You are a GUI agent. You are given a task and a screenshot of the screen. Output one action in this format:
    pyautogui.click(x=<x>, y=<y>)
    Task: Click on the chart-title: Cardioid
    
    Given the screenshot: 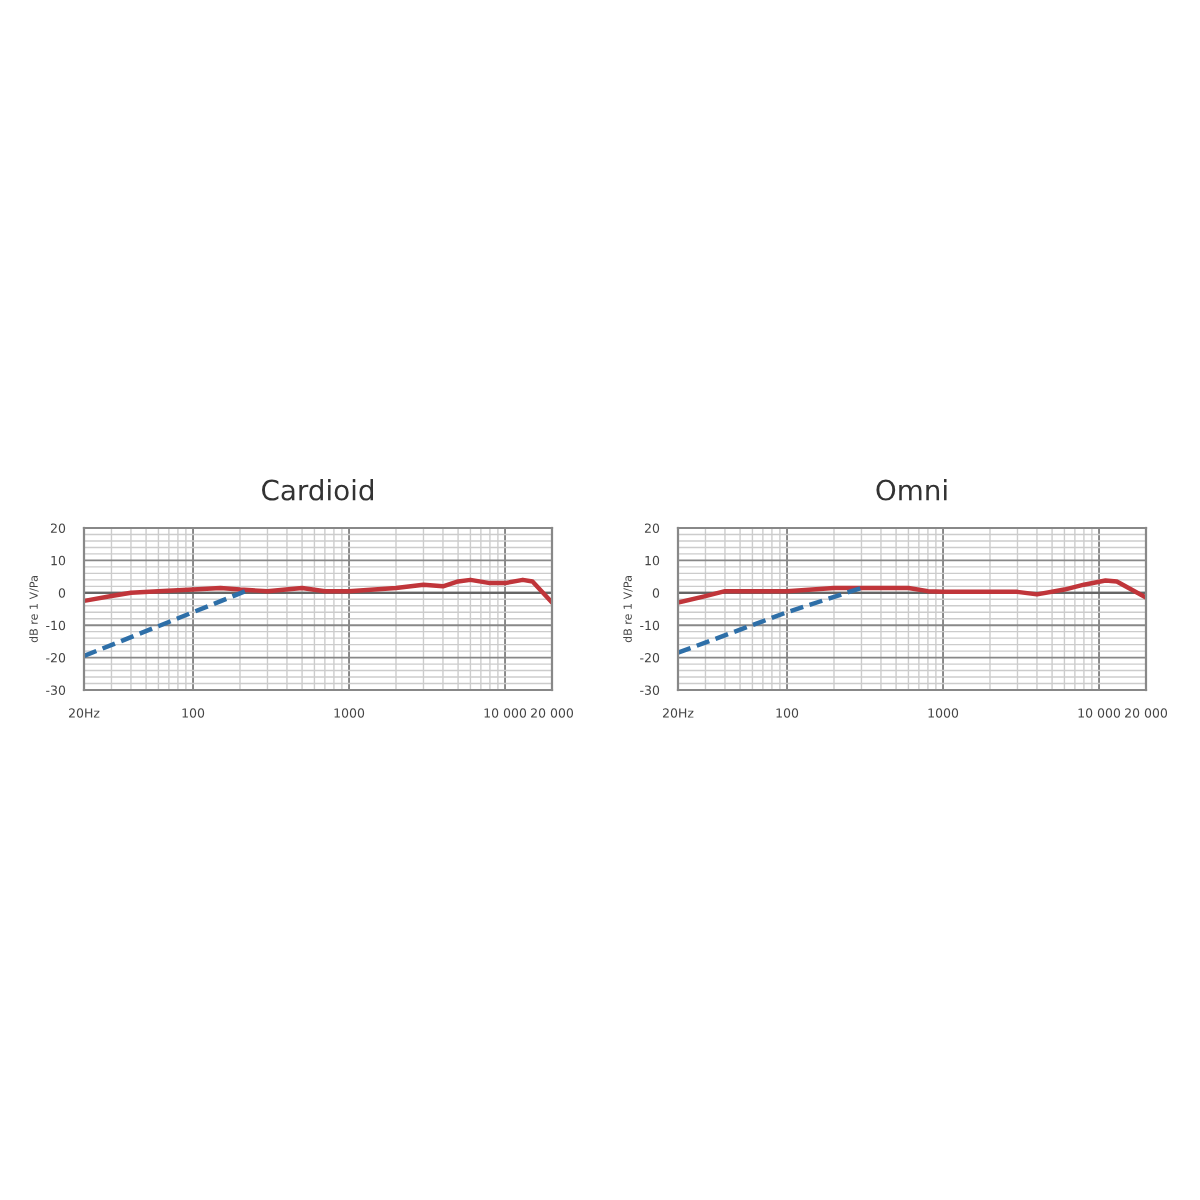 What is the action you would take?
    pyautogui.click(x=317, y=490)
    